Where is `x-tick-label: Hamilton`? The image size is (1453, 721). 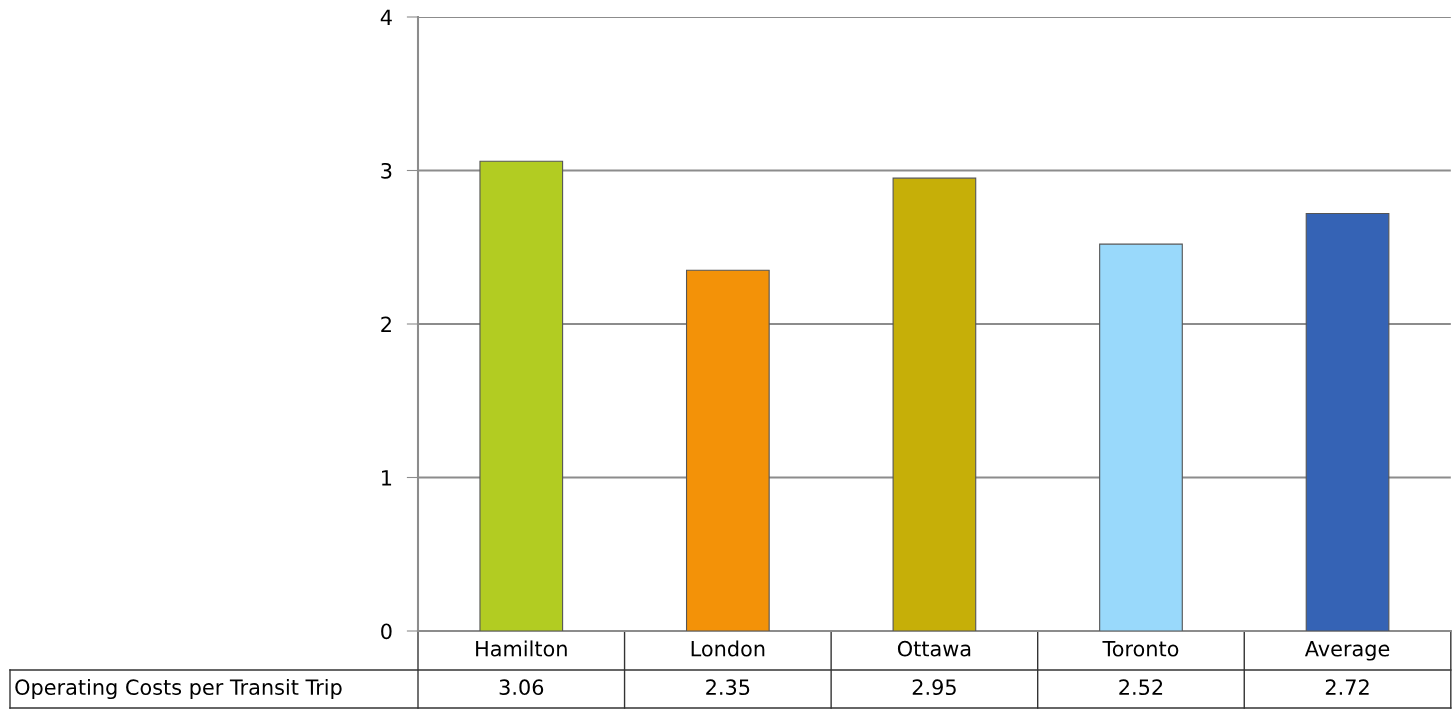 x-tick-label: Hamilton is located at coordinates (521, 648).